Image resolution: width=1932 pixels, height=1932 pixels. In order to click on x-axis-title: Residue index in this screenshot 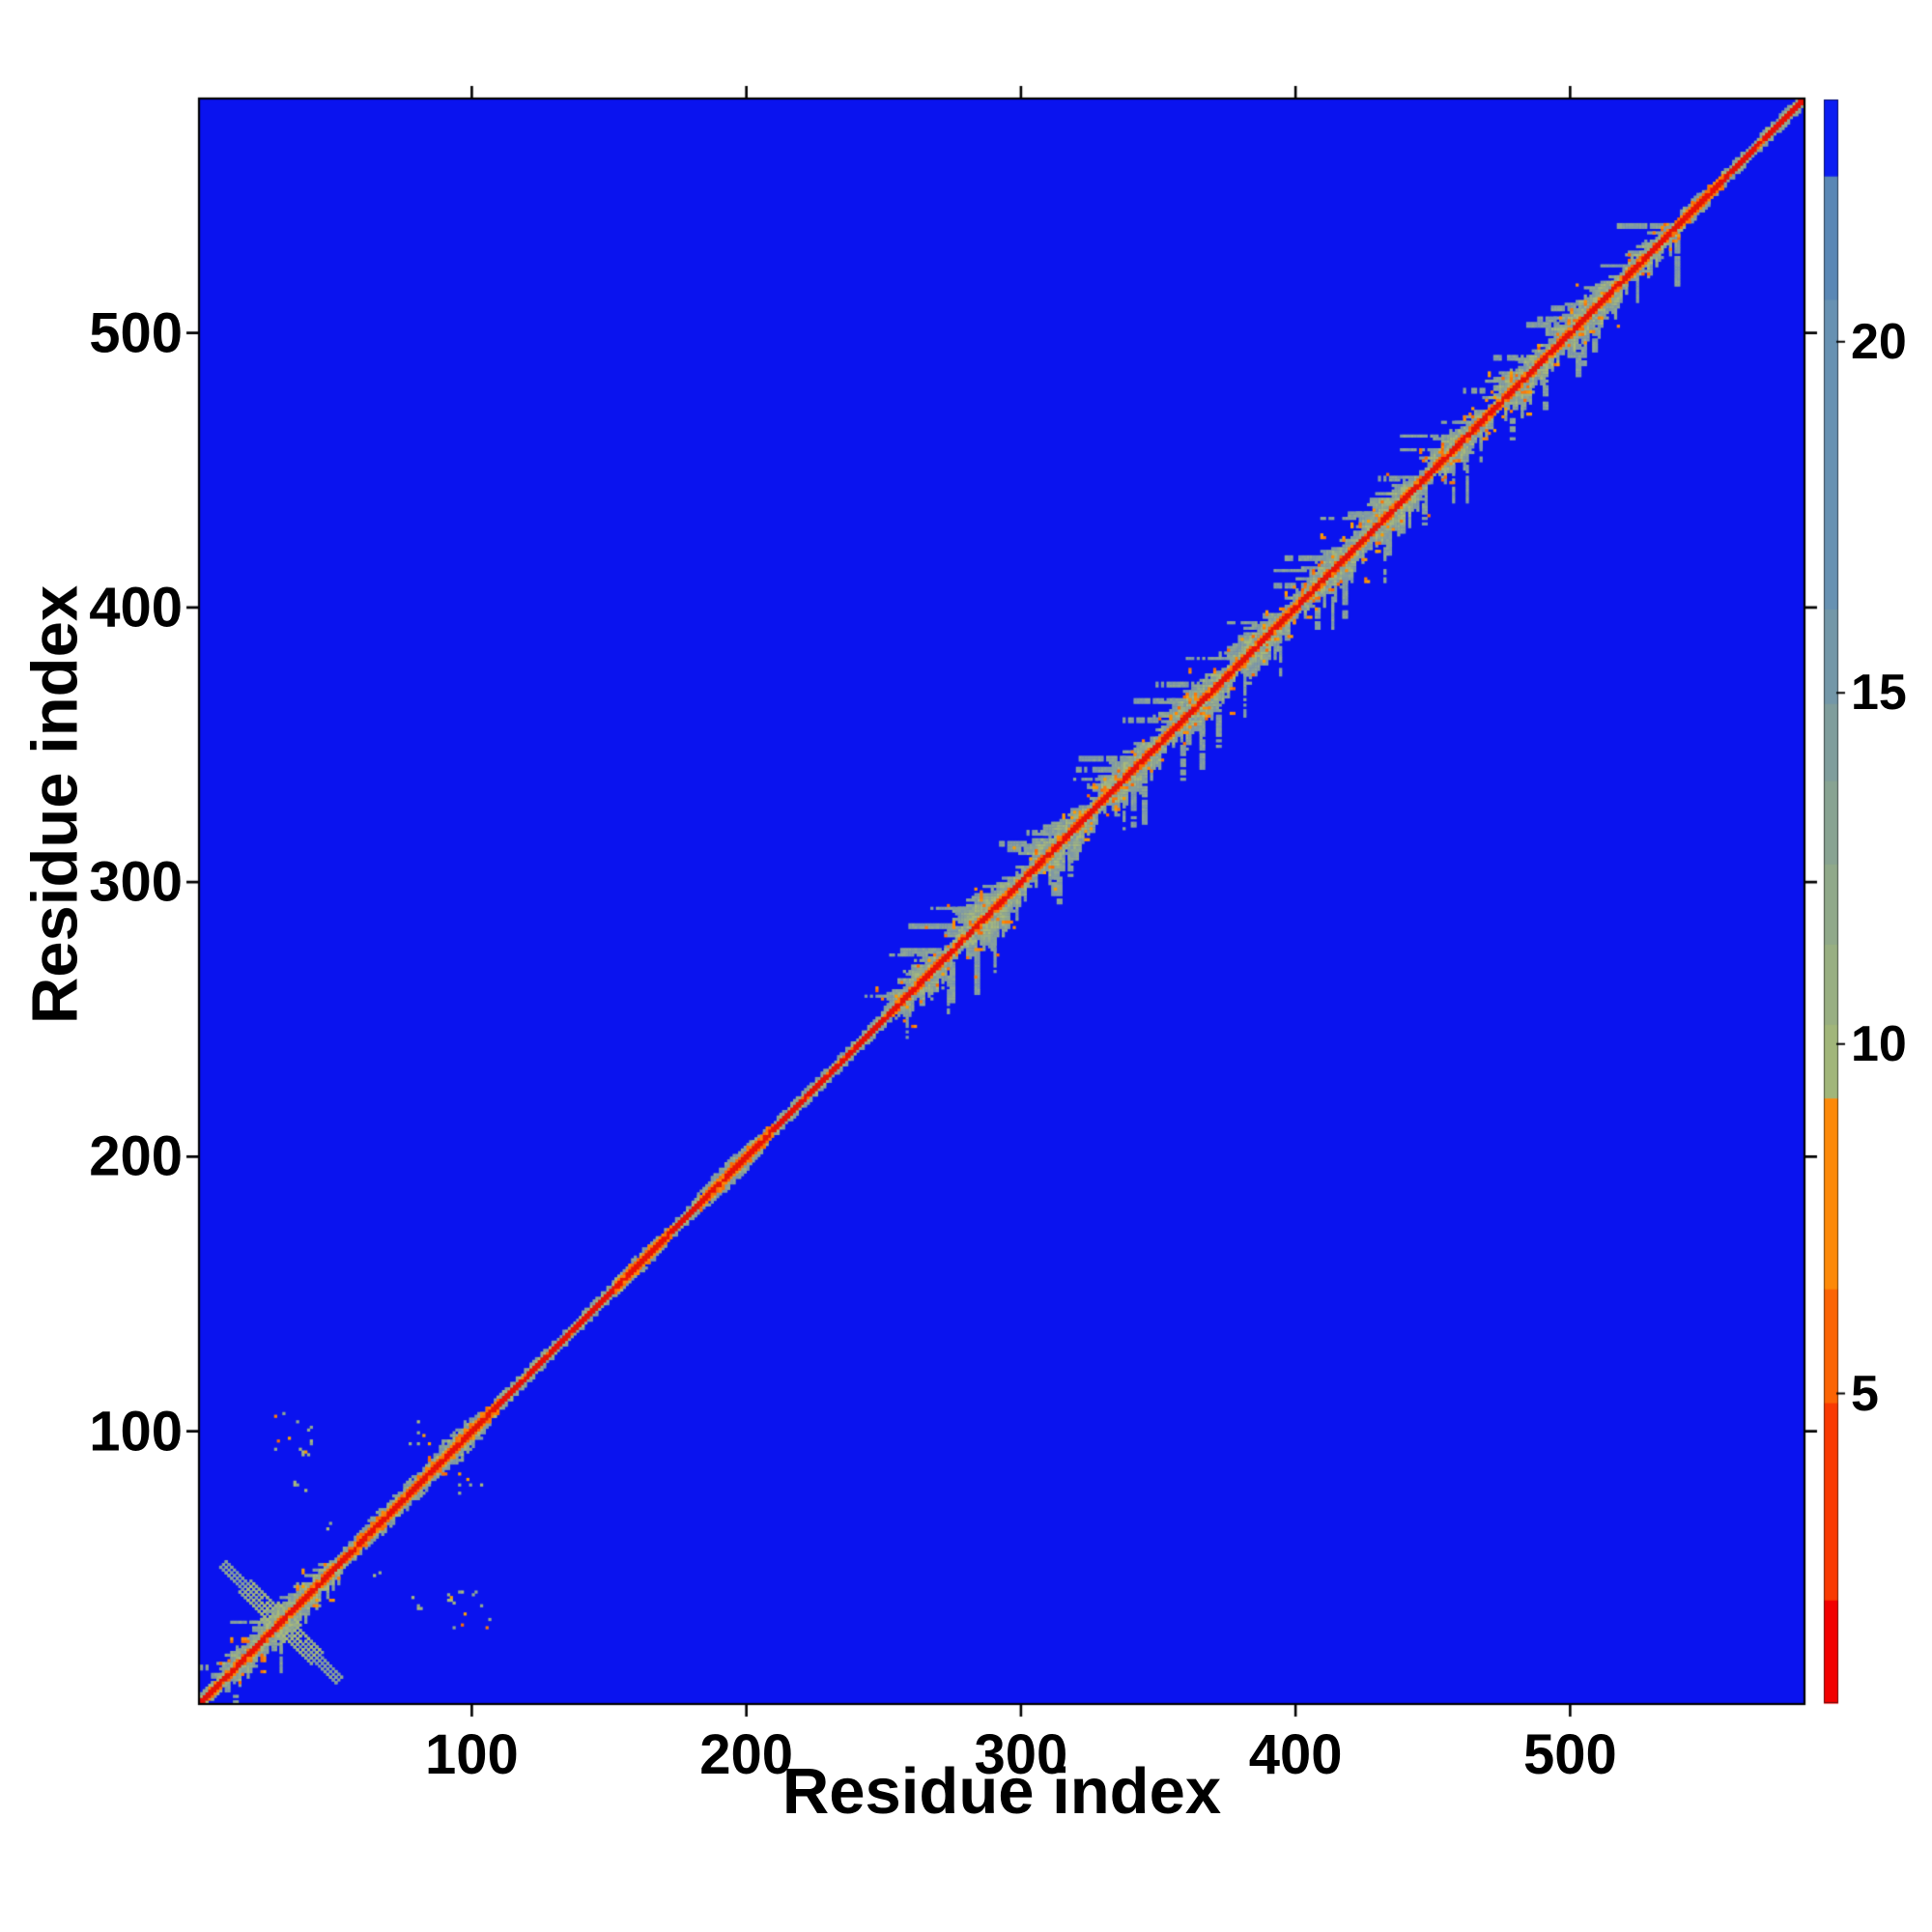, I will do `click(1002, 1791)`.